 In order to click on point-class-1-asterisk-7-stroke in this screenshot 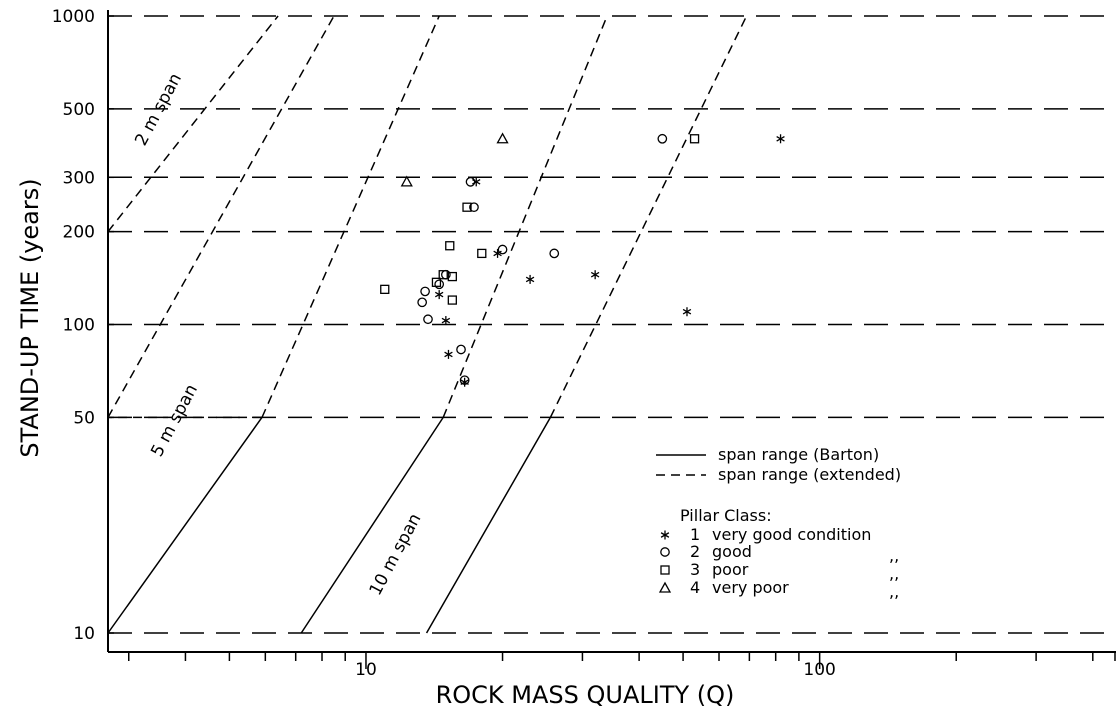, I will do `click(439, 294)`.